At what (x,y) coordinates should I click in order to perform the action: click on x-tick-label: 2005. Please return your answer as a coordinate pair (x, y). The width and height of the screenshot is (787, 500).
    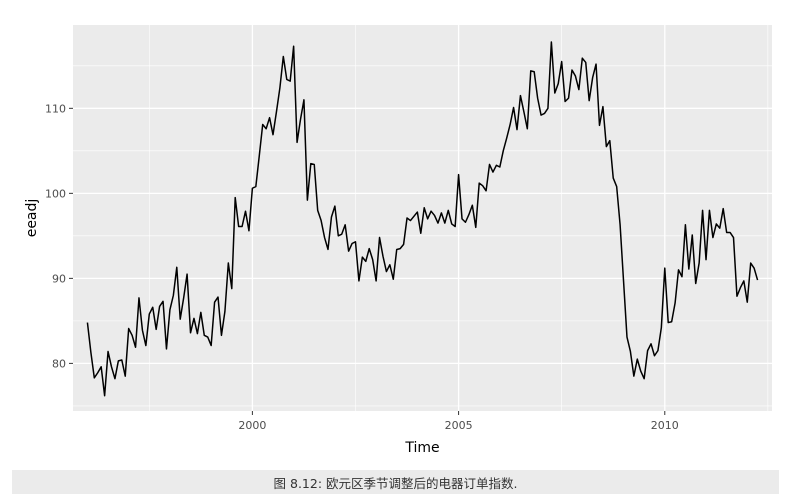
    Looking at the image, I should click on (459, 425).